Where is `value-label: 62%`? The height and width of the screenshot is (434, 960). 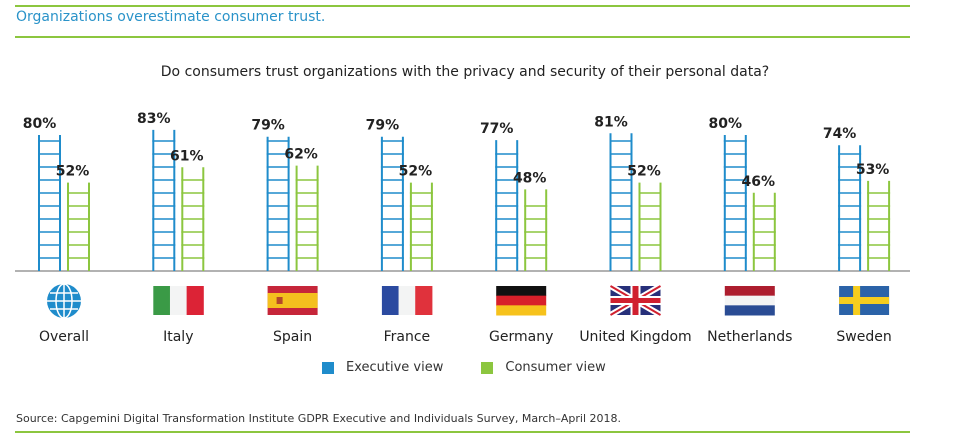
value-label: 62% is located at coordinates (301, 155).